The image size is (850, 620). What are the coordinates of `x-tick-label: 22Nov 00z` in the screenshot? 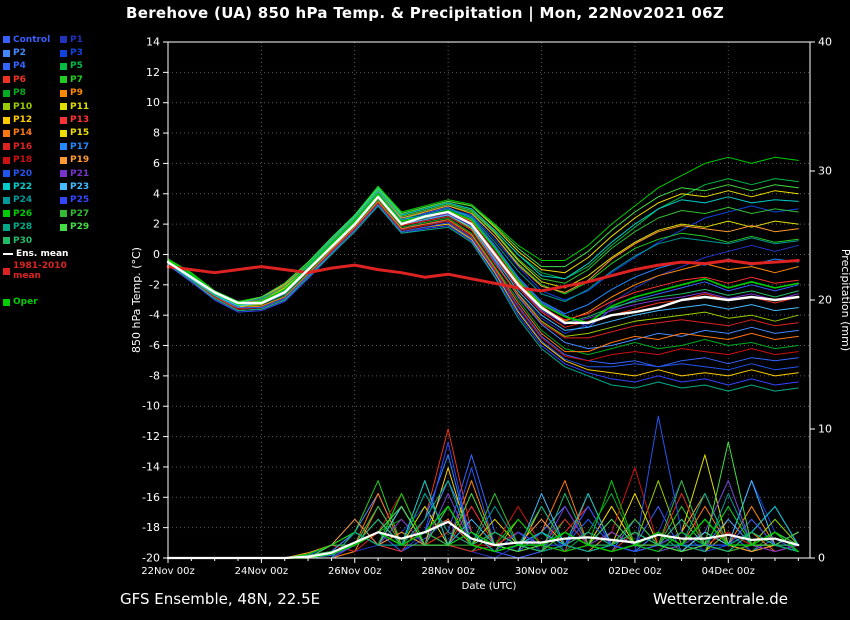 It's located at (167, 571).